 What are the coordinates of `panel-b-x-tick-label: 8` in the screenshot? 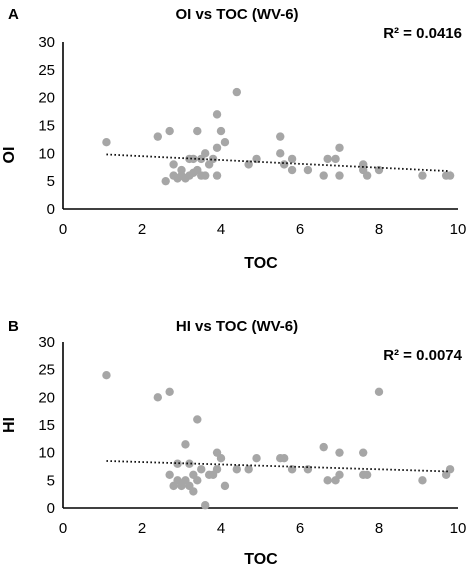 It's located at (379, 528).